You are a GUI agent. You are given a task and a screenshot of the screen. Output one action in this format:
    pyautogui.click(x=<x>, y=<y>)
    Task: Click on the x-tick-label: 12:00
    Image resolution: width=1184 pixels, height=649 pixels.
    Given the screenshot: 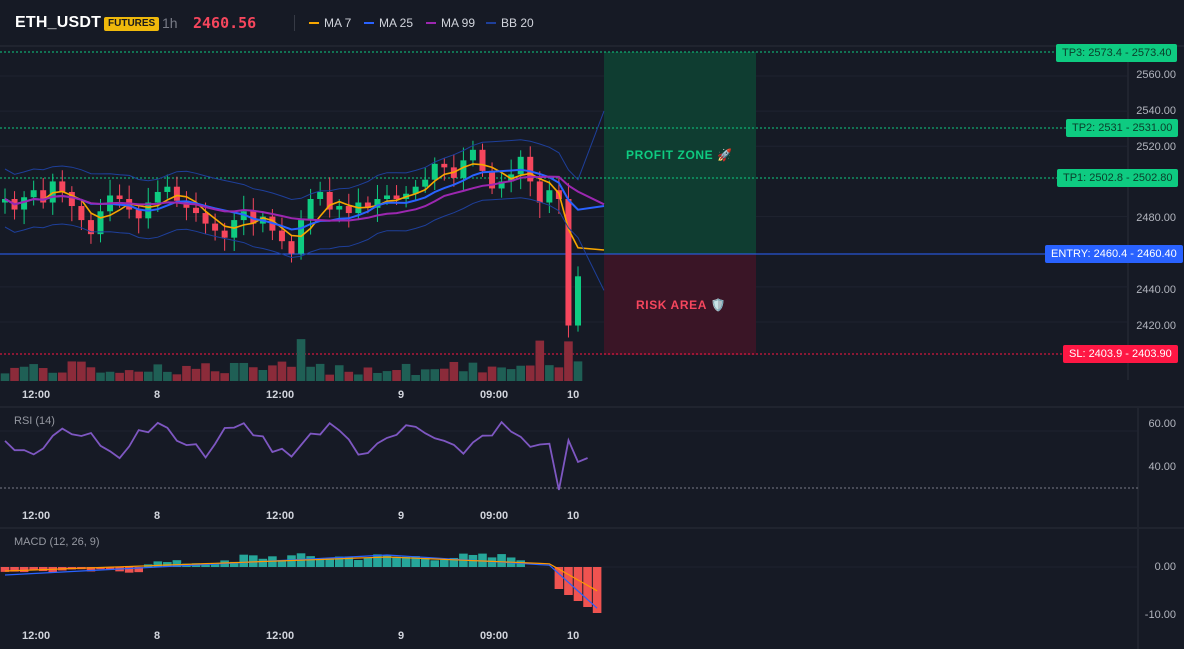 What is the action you would take?
    pyautogui.click(x=280, y=395)
    